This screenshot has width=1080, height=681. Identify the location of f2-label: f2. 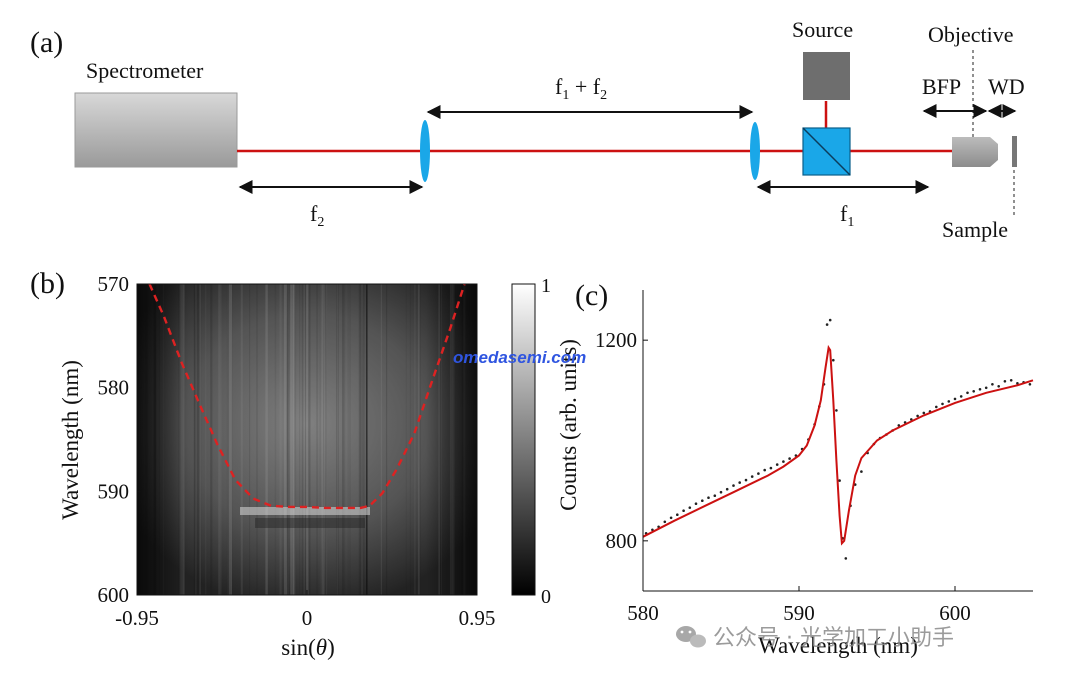
(317, 215).